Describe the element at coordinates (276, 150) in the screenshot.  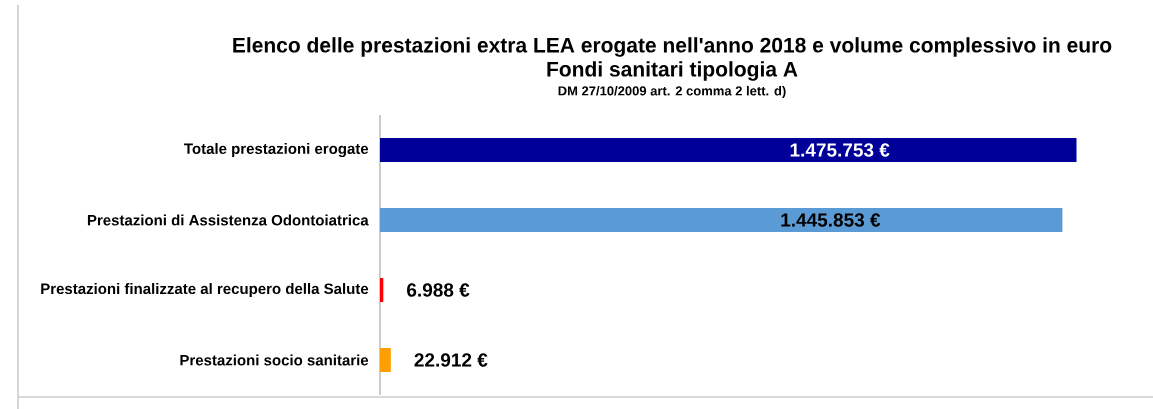
I see `y-tick-label: Totale prestazioni erogate` at that location.